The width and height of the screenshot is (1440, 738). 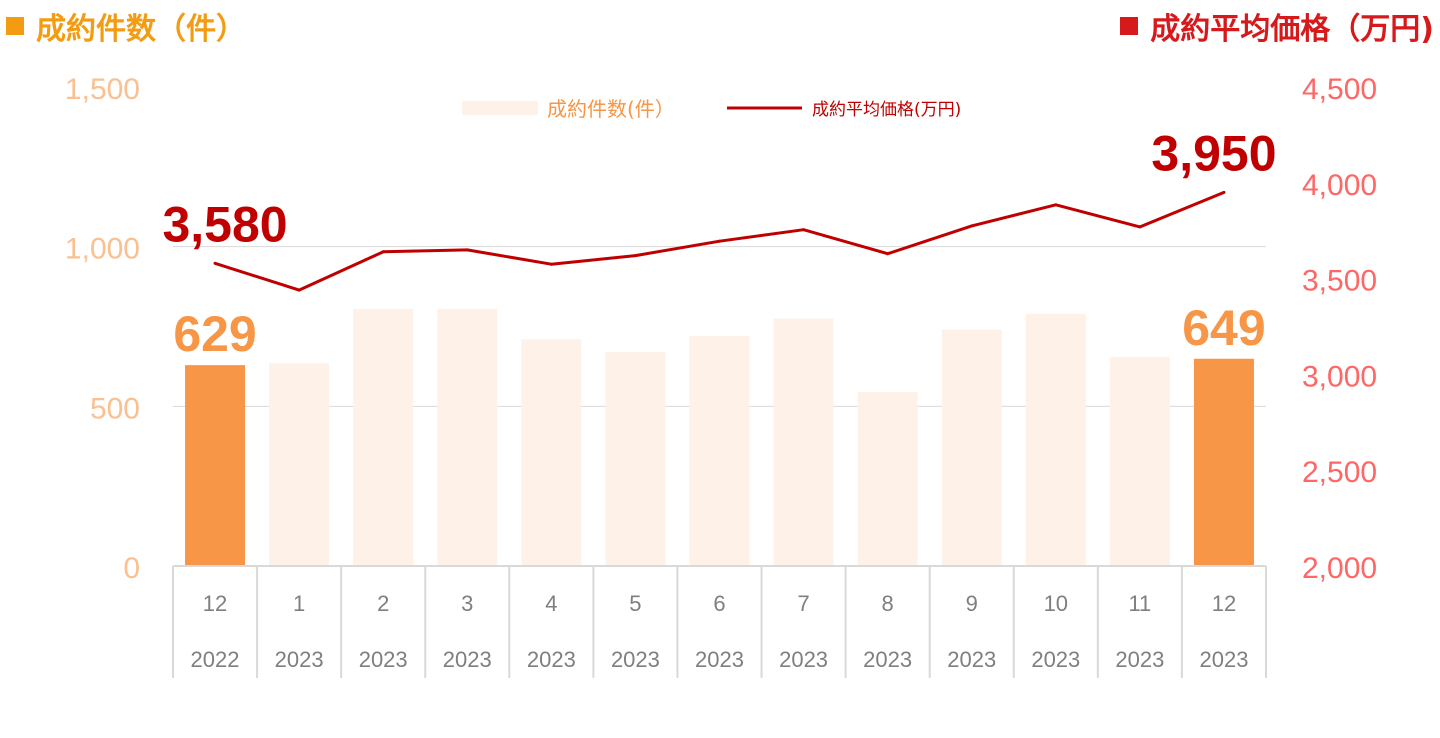 What do you see at coordinates (224, 224) in the screenshot?
I see `line-data-label: 3,580` at bounding box center [224, 224].